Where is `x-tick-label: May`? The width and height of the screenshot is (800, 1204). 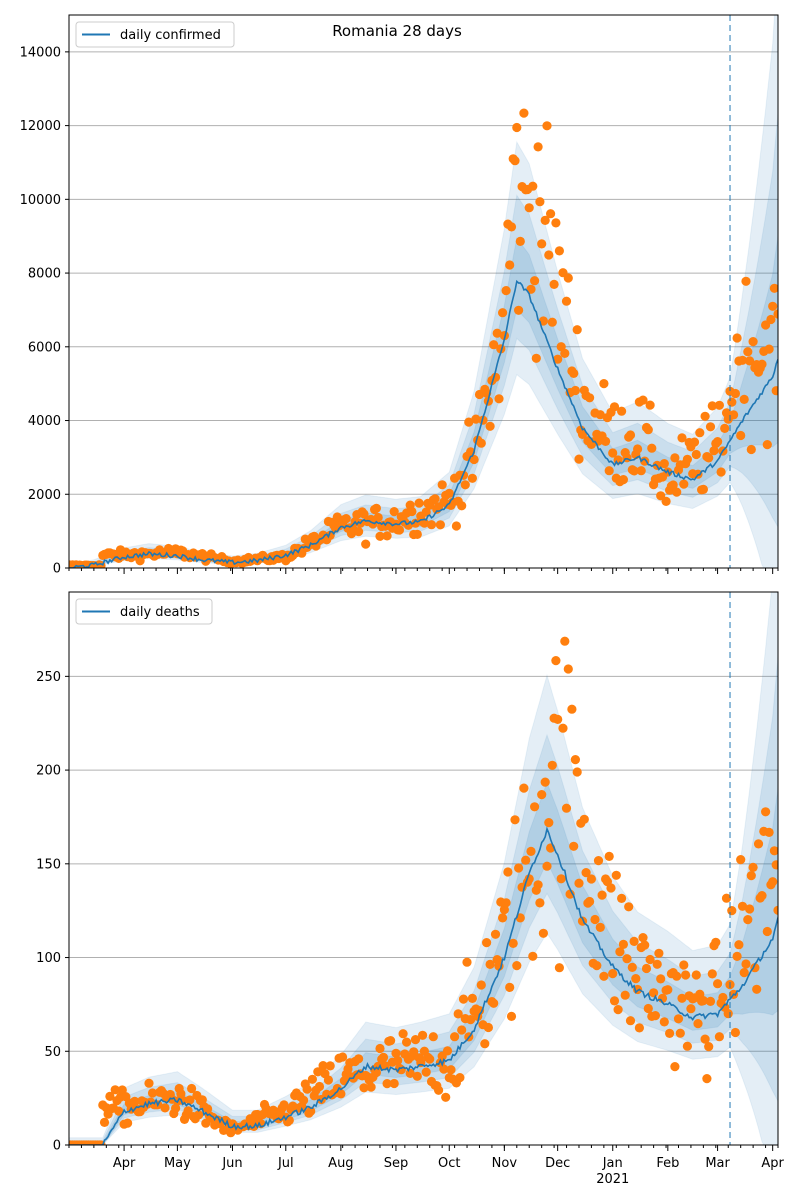 x-tick-label: May is located at coordinates (177, 1163).